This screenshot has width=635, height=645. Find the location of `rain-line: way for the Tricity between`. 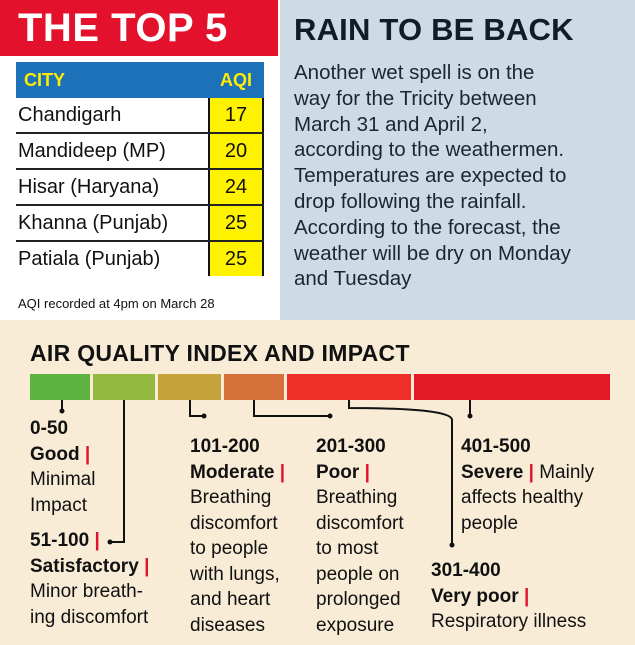

rain-line: way for the Tricity between is located at coordinates (415, 98).